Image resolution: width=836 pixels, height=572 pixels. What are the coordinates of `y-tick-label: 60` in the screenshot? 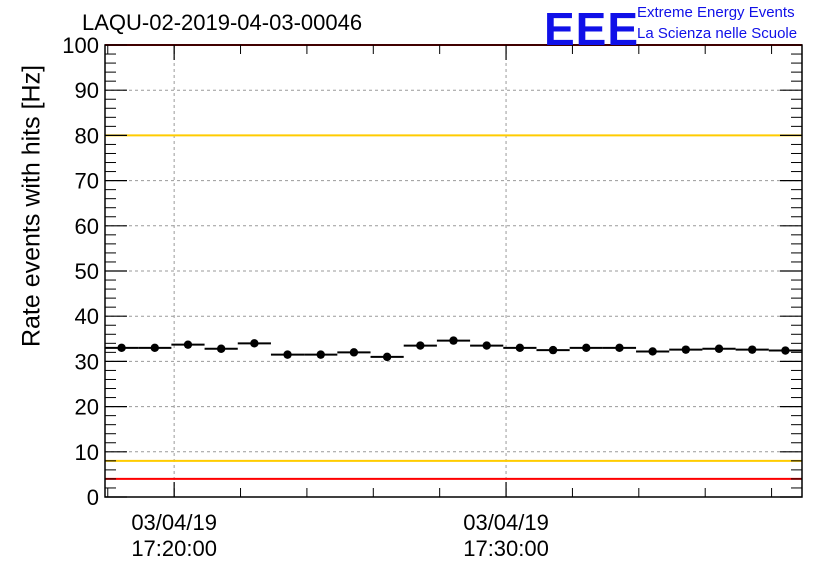 It's located at (87, 226).